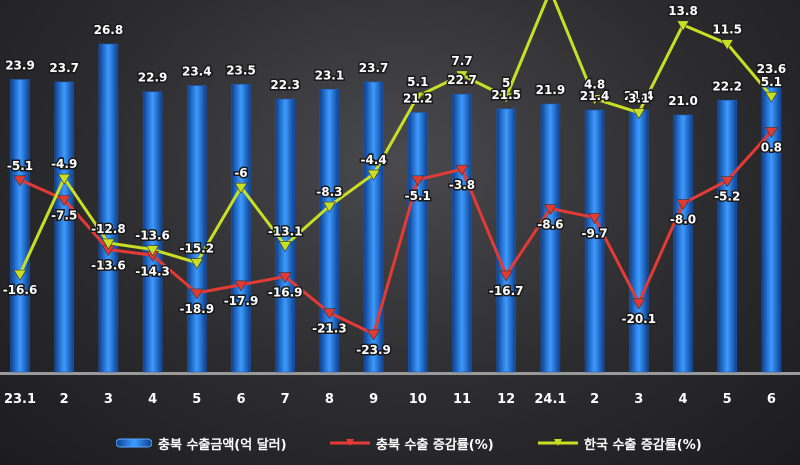 This screenshot has width=800, height=465. Describe the element at coordinates (727, 30) in the screenshot. I see `korea-rate-label: 11.5` at that location.